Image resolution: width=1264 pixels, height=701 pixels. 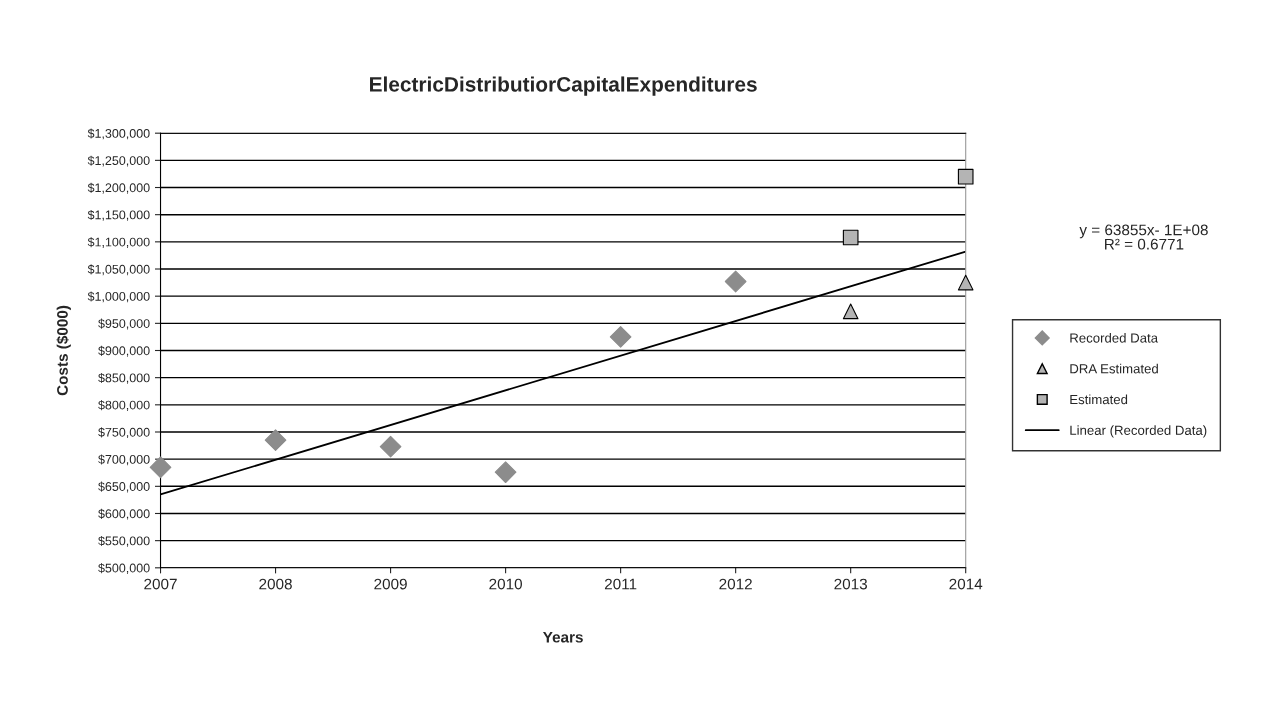 What do you see at coordinates (118, 270) in the screenshot?
I see `y-tick-label: $1,050,000` at bounding box center [118, 270].